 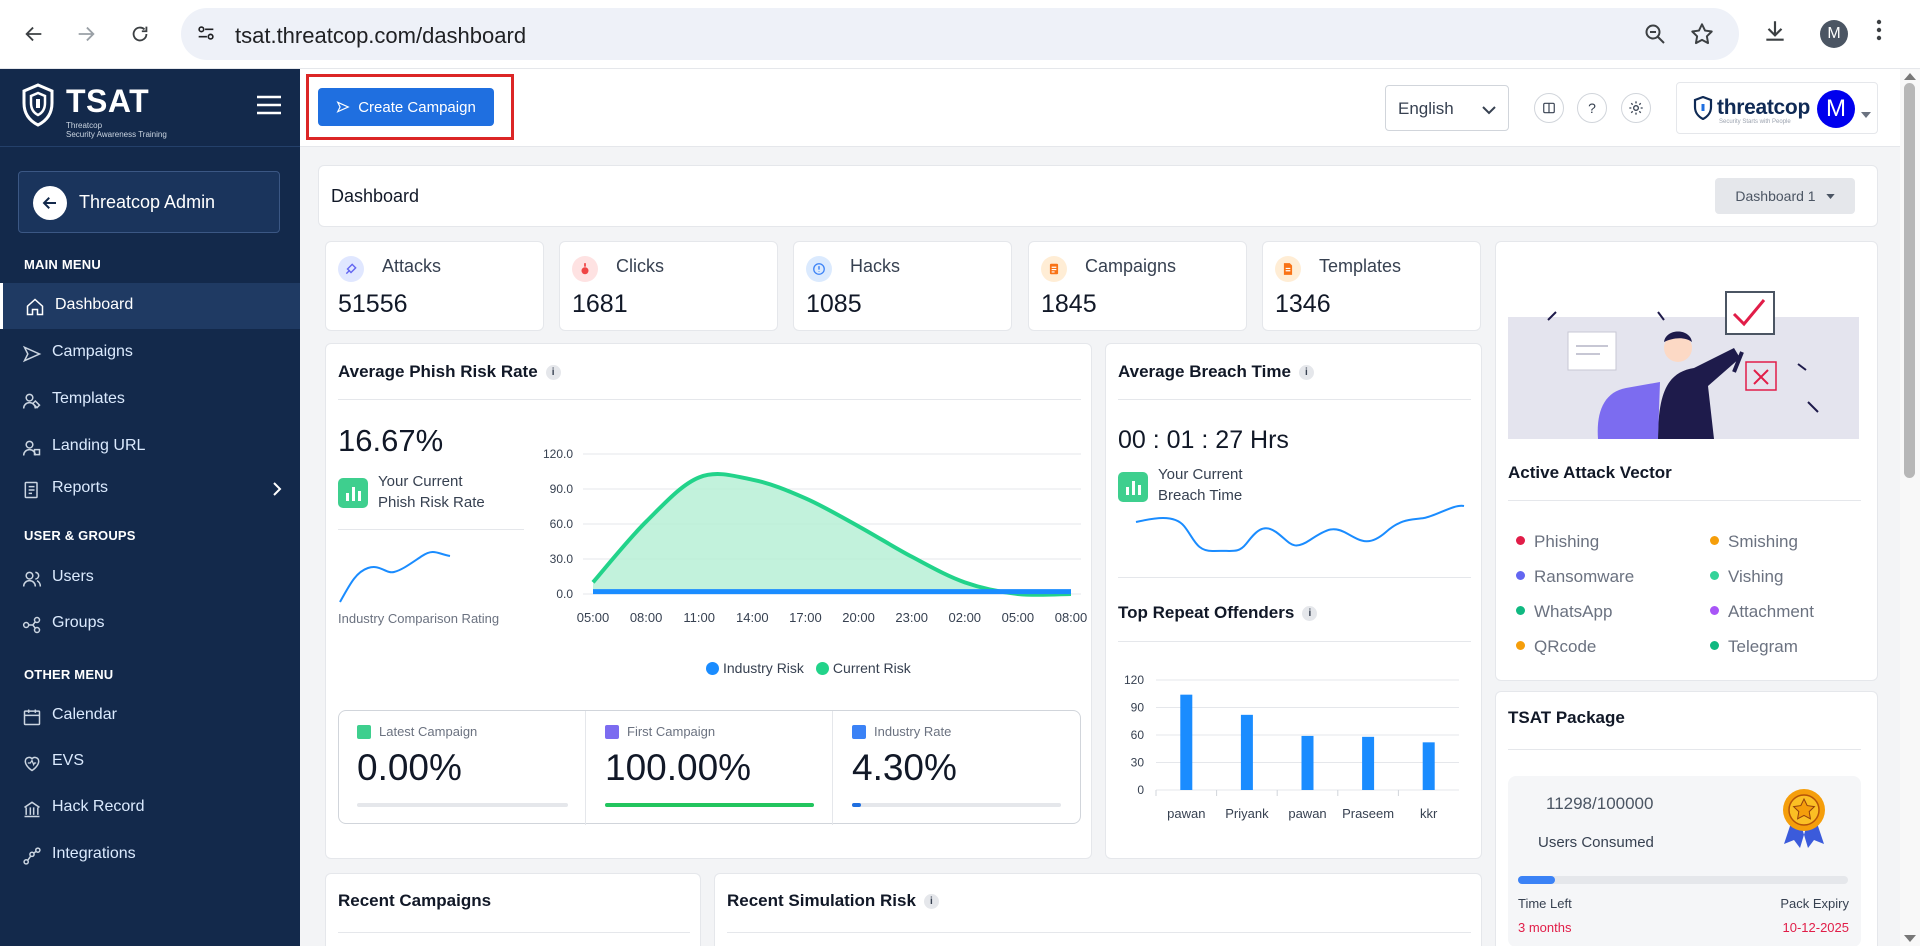 What do you see at coordinates (1520, 540) in the screenshot?
I see `vector-dot` at bounding box center [1520, 540].